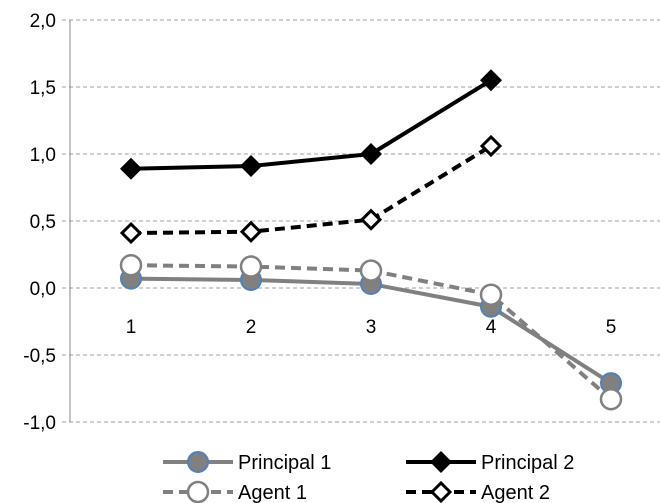 The image size is (660, 503). I want to click on y-tick-labels: 2,0 1,5 1,0 0,5 0,0 -0,5 -1,0, so click(39, 222).